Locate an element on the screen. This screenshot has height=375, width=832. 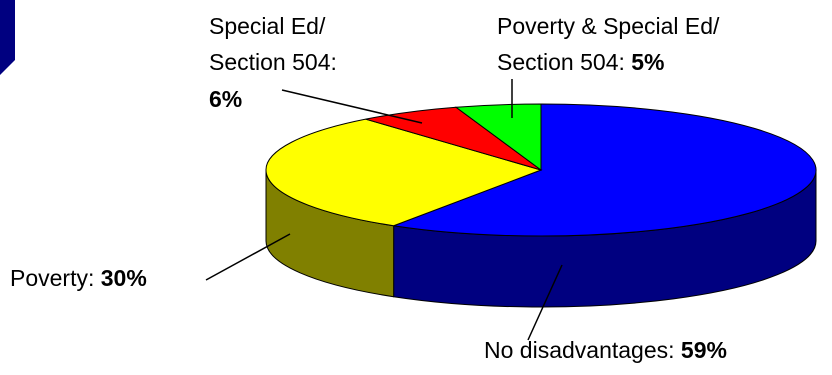
label-name-part: Poverty & Special Ed/ is located at coordinates (608, 26).